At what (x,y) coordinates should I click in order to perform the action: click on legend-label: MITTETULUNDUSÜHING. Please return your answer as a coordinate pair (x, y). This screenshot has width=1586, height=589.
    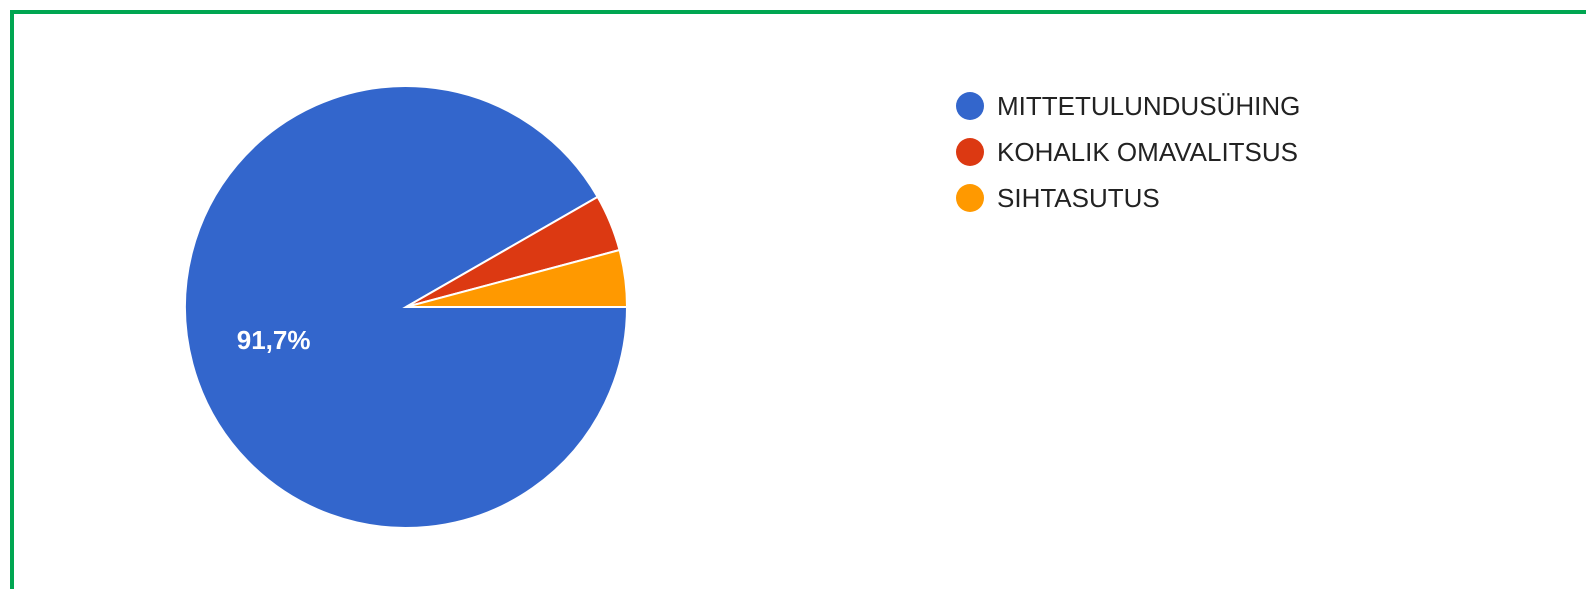
    Looking at the image, I should click on (1149, 105).